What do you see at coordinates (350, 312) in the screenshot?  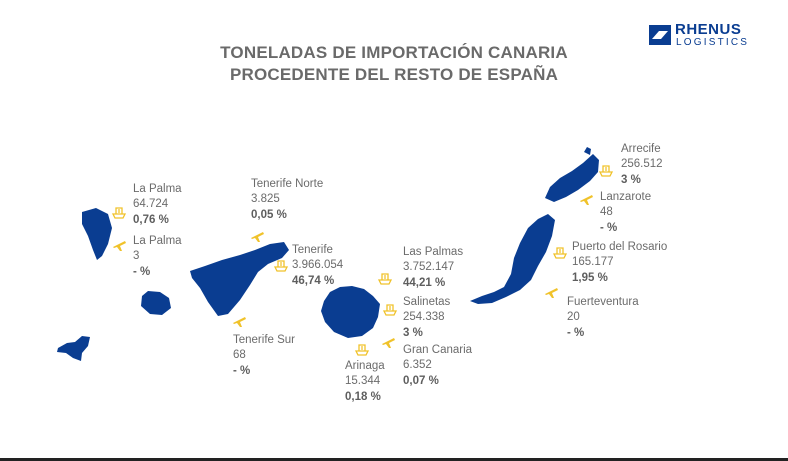 I see `island-gran-canaria` at bounding box center [350, 312].